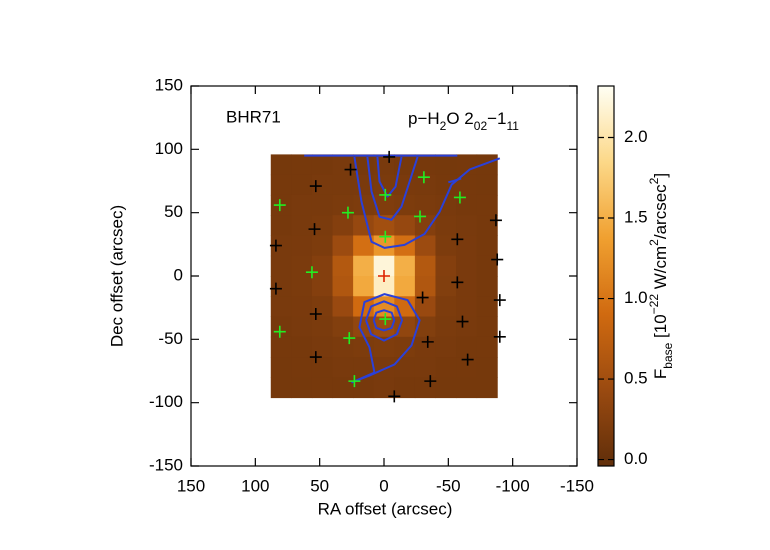 The image size is (770, 550). Describe the element at coordinates (660, 270) in the screenshot. I see `colorbar-label-part: W/cm` at that location.